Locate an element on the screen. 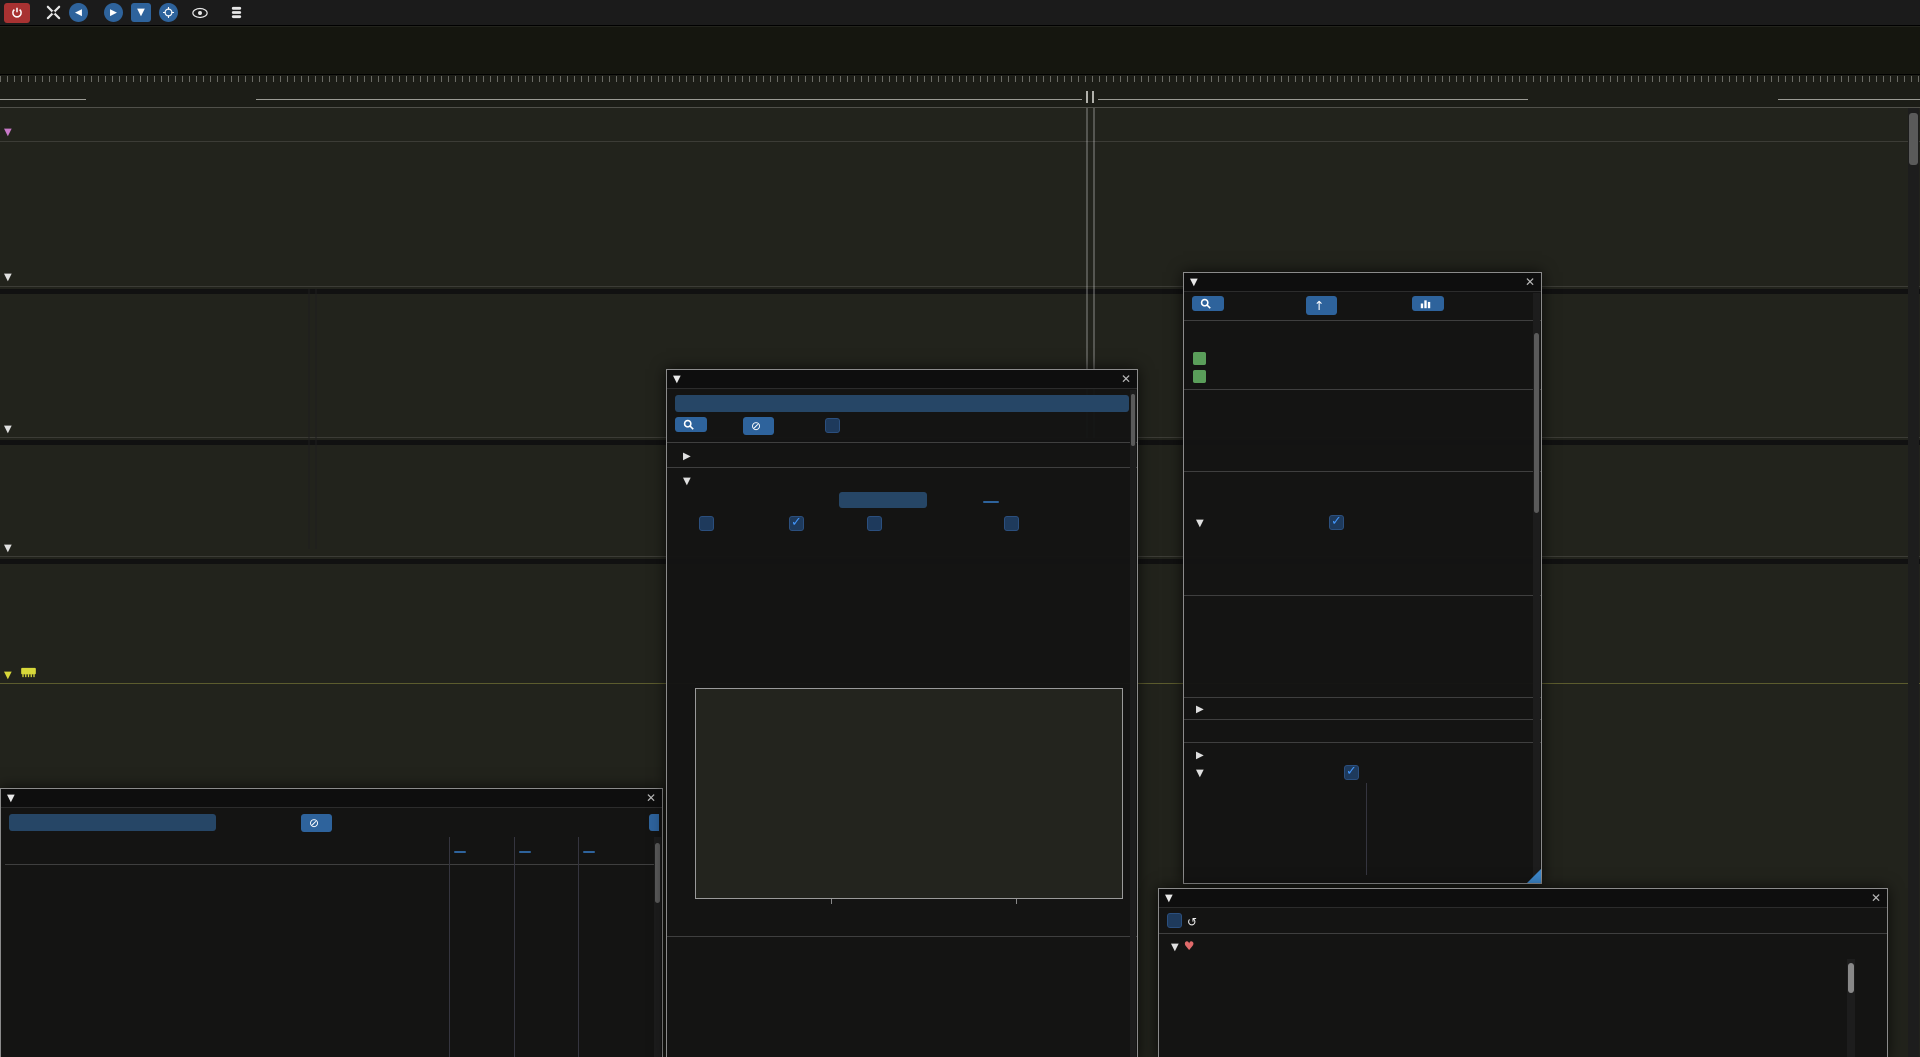  group-children-checkbox is located at coordinates (1351, 772).